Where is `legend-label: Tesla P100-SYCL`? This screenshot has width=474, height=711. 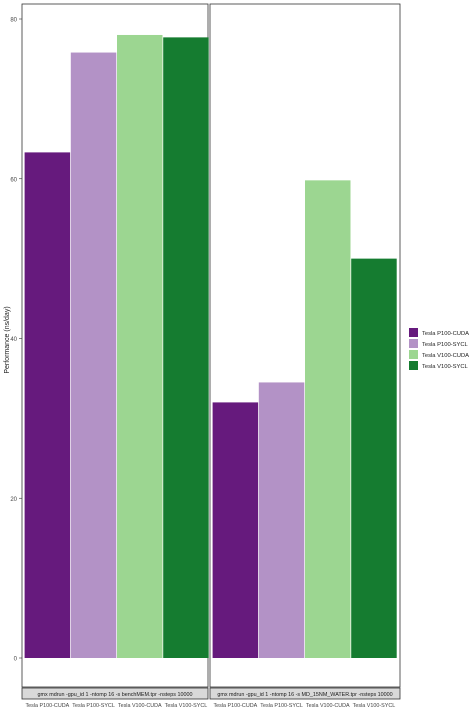
legend-label: Tesla P100-SYCL is located at coordinates (445, 345).